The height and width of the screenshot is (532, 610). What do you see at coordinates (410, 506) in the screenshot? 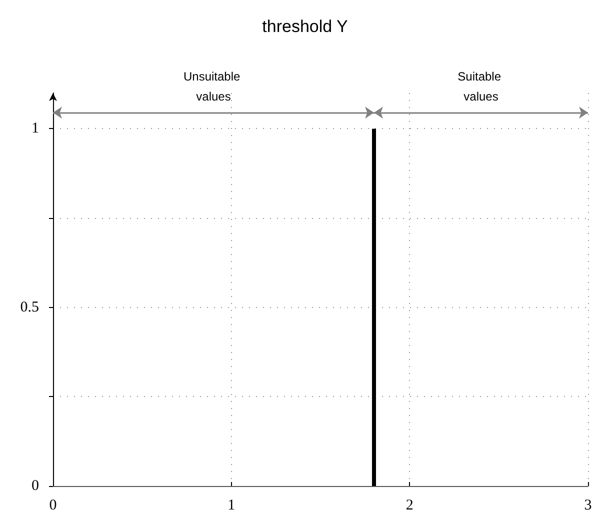
I see `x-tick-label: 2` at bounding box center [410, 506].